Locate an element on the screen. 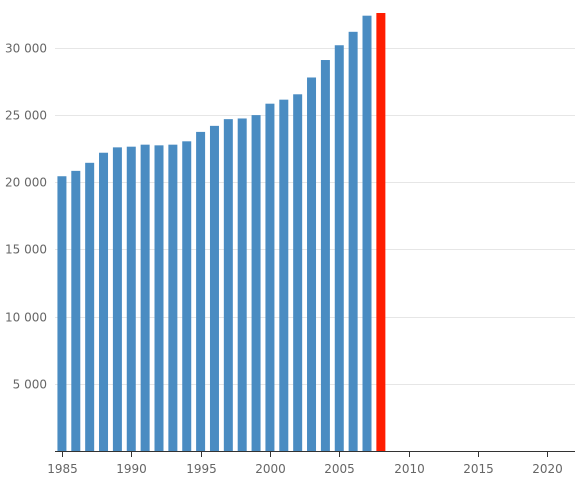 This screenshot has height=489, width=582. x-tick-label: 2015 is located at coordinates (478, 469).